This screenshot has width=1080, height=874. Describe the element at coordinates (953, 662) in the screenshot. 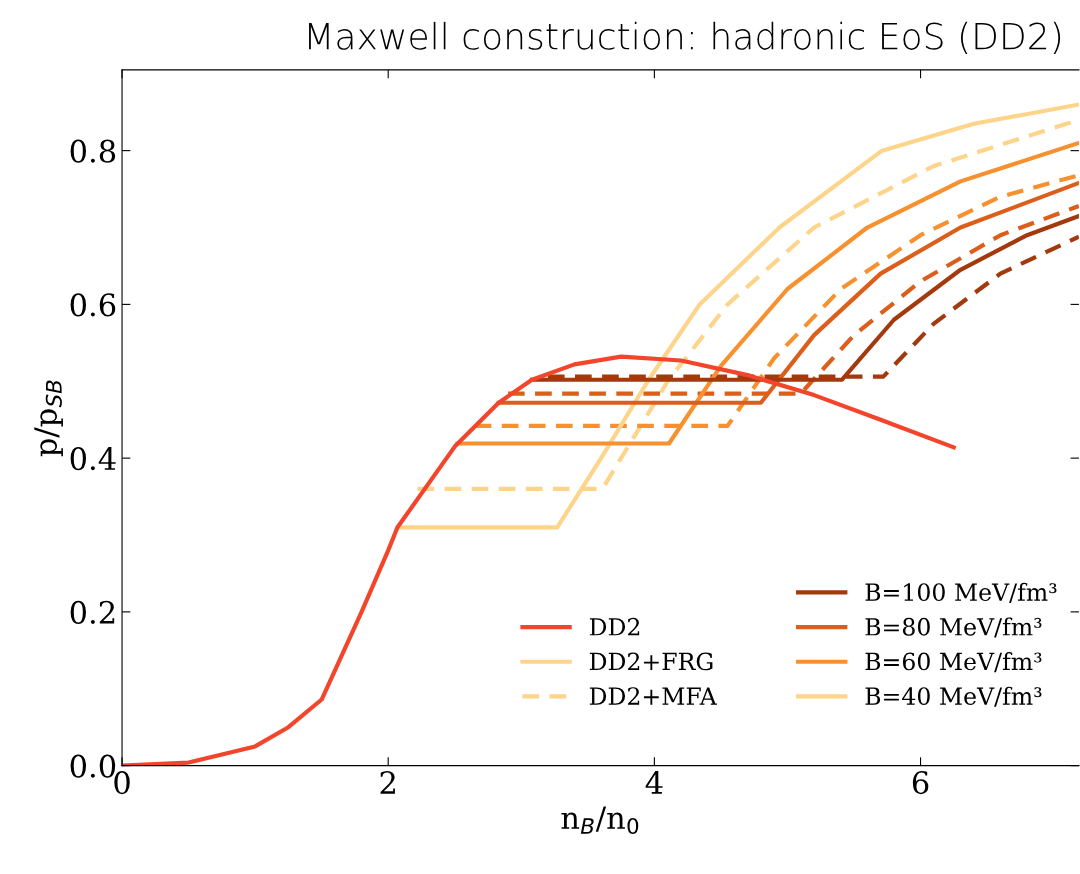

I see `legend-label: B=60 MeV/fm³` at that location.